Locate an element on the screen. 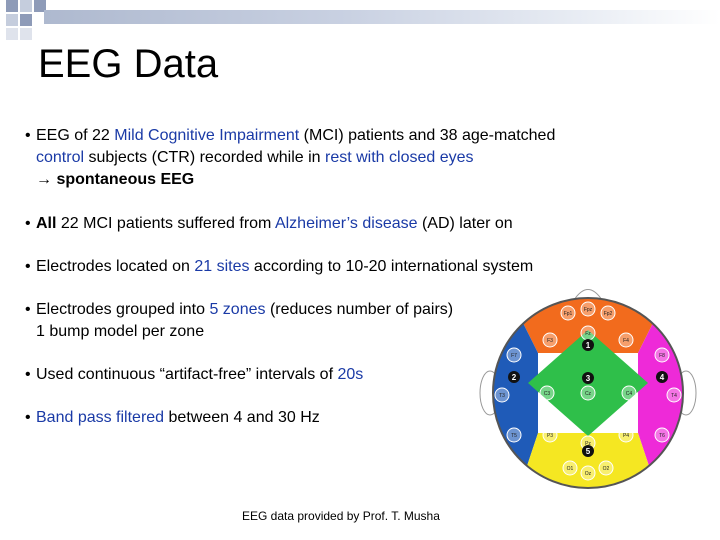  electrode-t6: T6 is located at coordinates (662, 435).